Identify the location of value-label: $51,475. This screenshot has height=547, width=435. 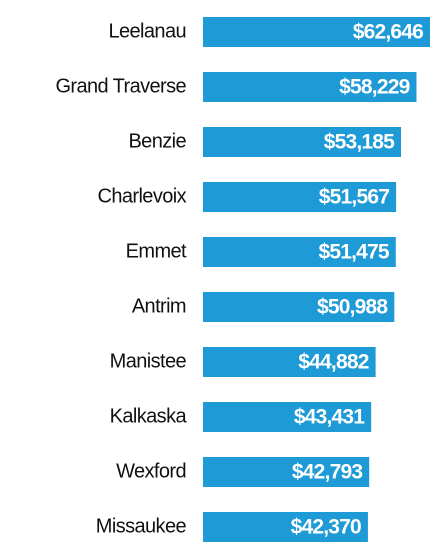
(353, 252).